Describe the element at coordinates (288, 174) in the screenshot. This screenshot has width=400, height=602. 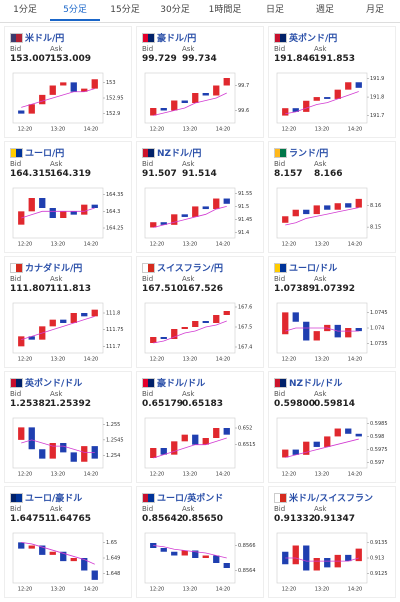
I see `bid-value: 8.157` at that location.